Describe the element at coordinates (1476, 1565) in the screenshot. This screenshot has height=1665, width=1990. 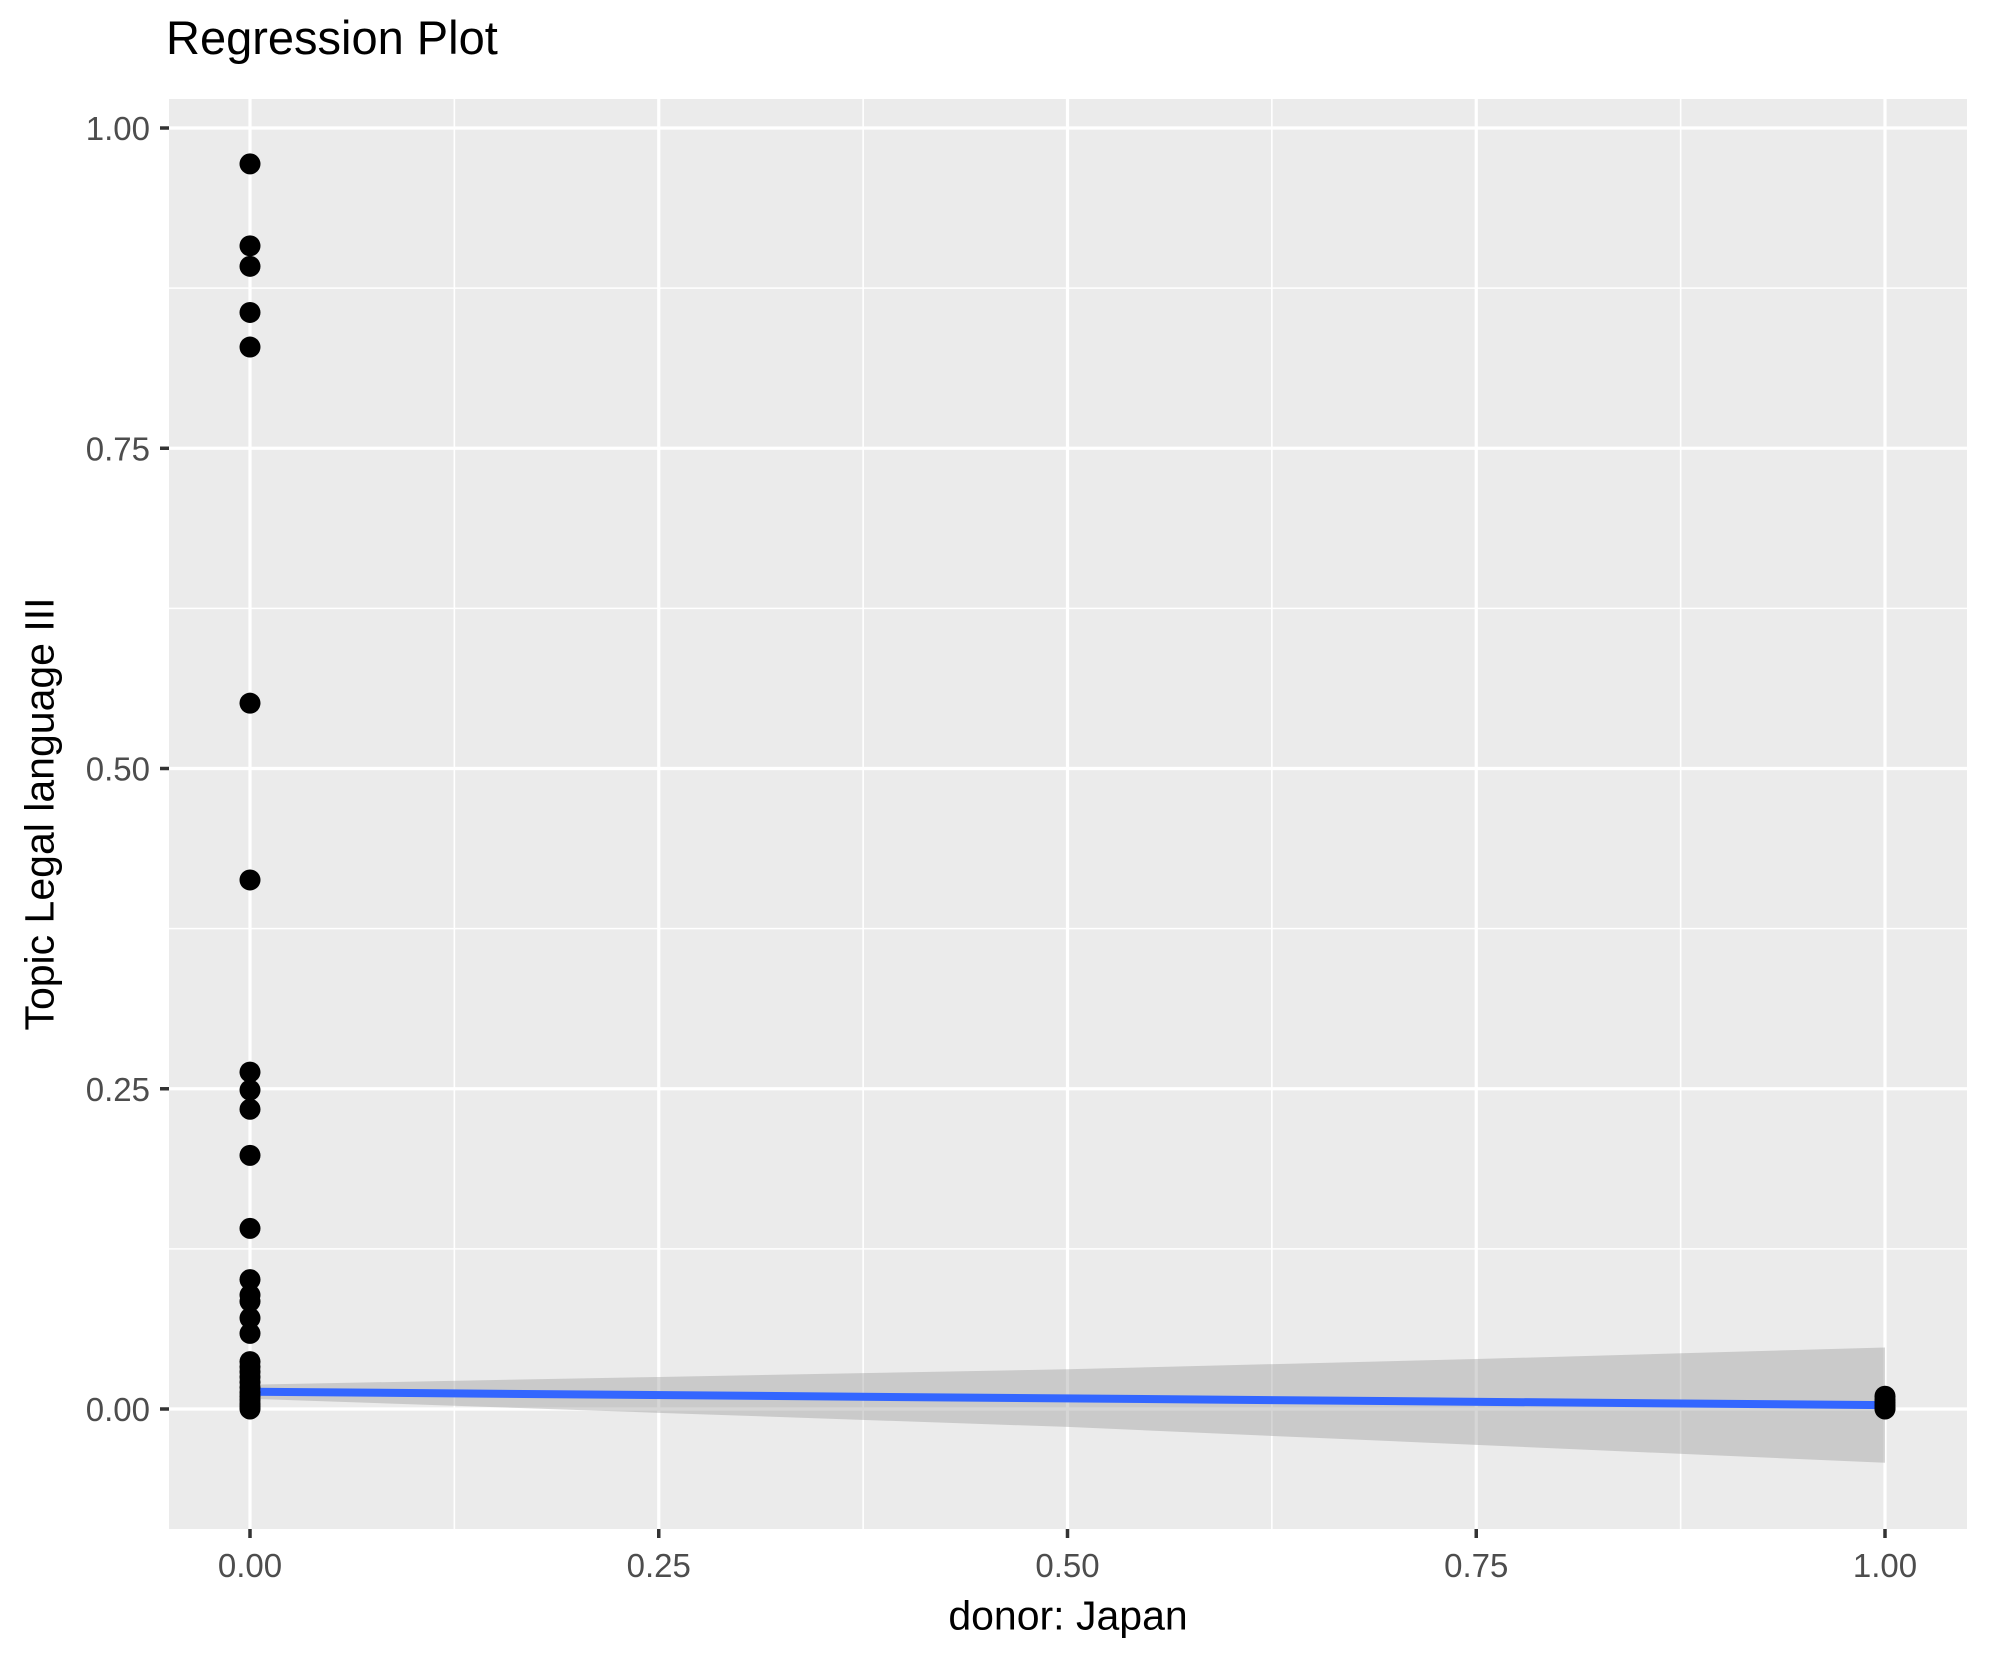
I see `x-tick-label: 0.75` at that location.